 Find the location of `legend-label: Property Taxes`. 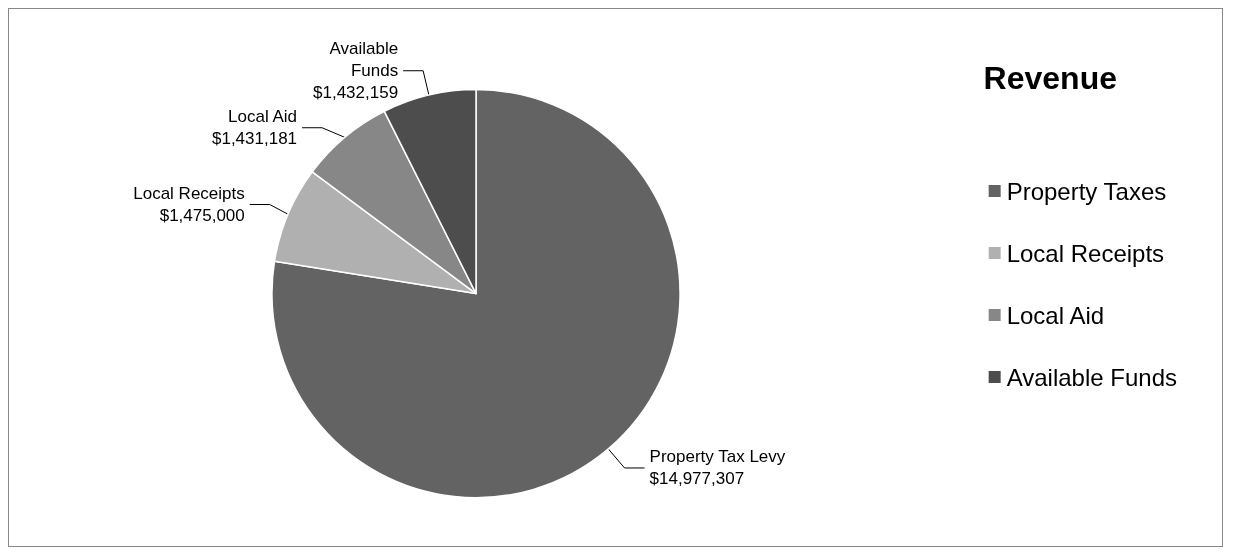

legend-label: Property Taxes is located at coordinates (1086, 191).